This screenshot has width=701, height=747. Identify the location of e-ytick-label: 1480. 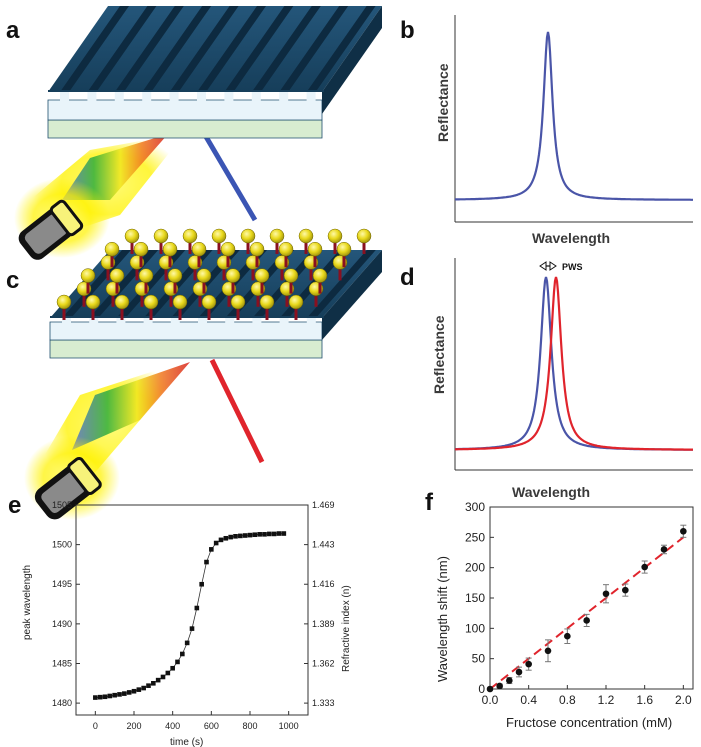
(62, 703).